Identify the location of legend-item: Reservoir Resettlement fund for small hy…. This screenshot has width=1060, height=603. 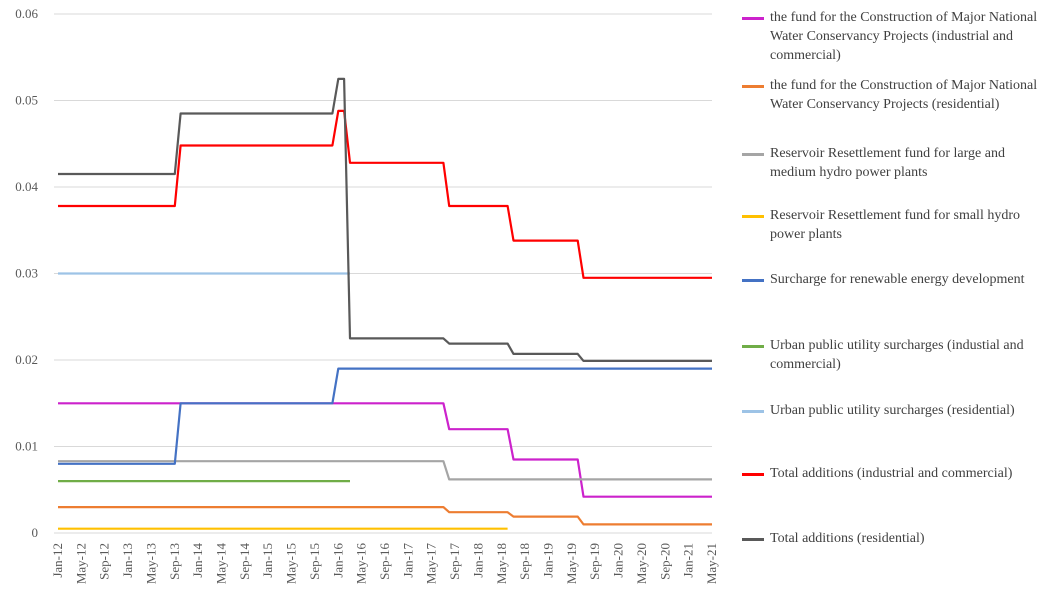
(898, 225).